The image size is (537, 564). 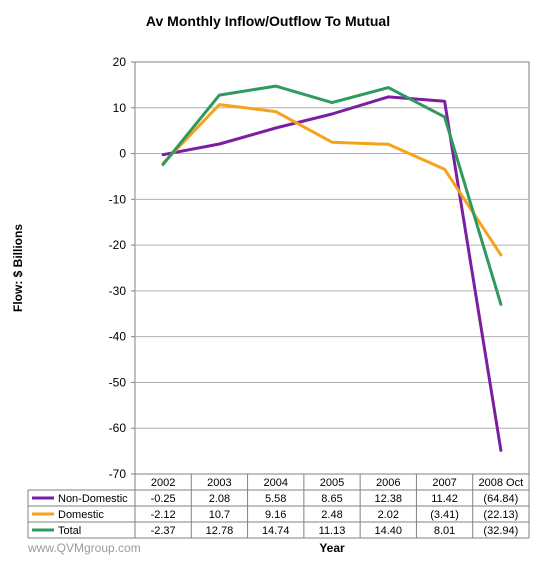 What do you see at coordinates (500, 499) in the screenshot?
I see `data-cell: (64.84)` at bounding box center [500, 499].